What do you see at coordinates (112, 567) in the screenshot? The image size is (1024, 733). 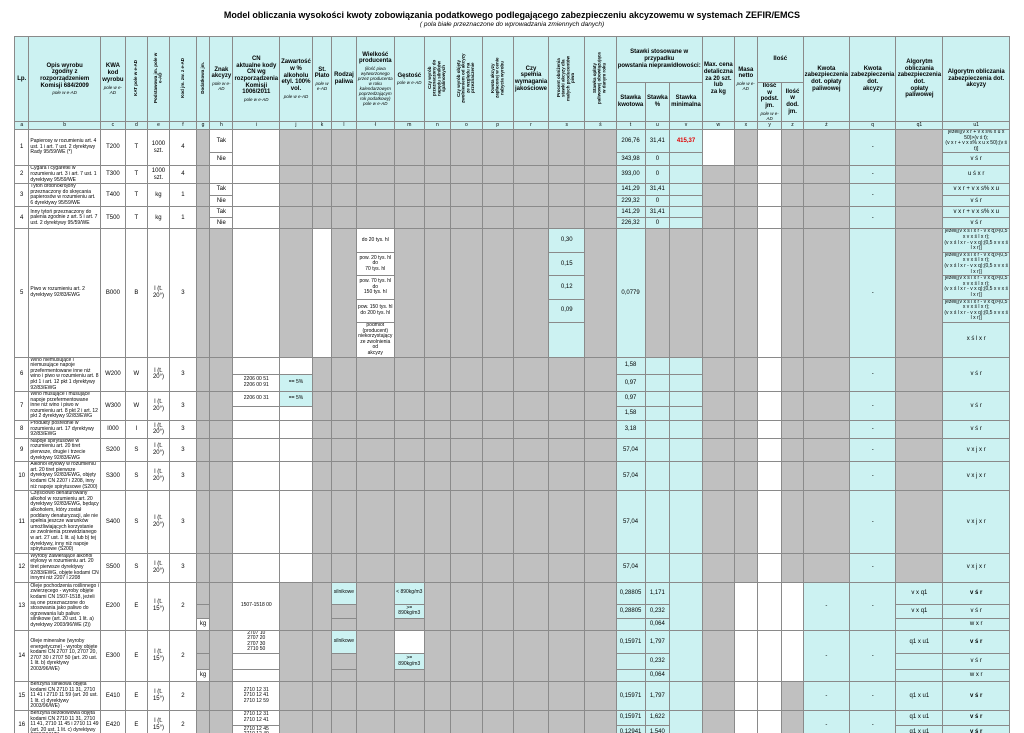 I see `table-cell: S500` at bounding box center [112, 567].